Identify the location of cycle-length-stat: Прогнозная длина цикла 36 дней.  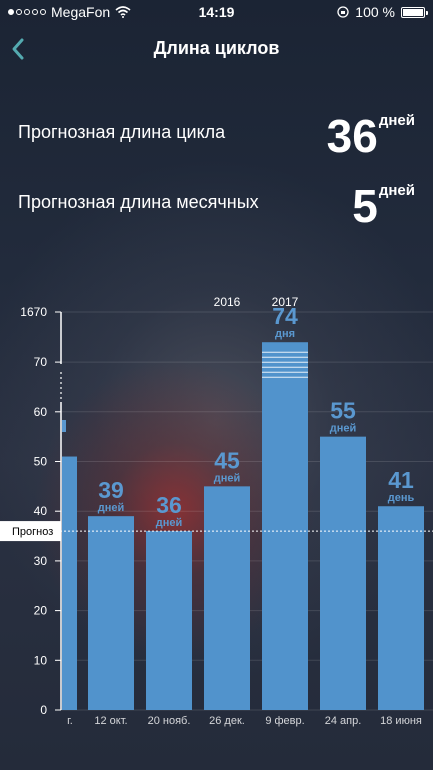
(216, 146).